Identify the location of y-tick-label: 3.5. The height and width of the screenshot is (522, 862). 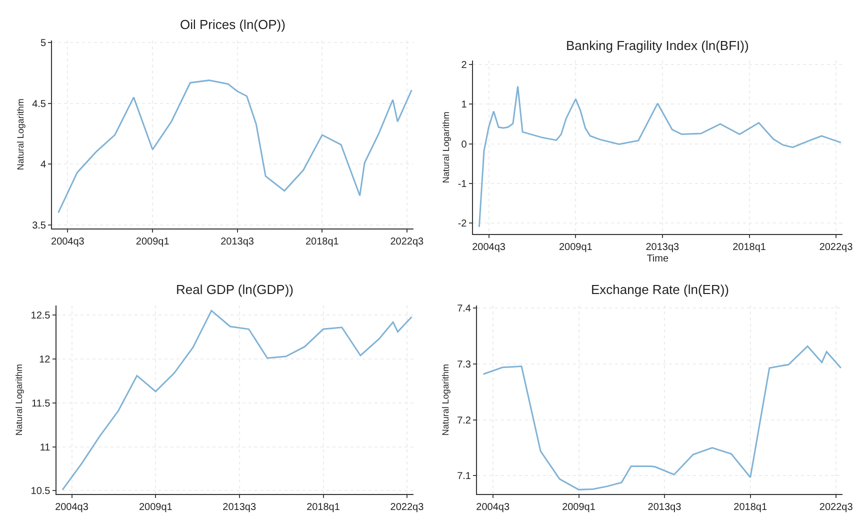
(39, 226).